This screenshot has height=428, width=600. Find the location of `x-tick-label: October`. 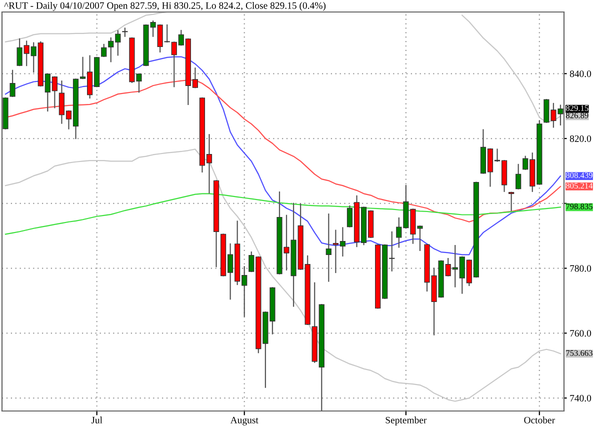

x-tick-label: October is located at coordinates (539, 420).